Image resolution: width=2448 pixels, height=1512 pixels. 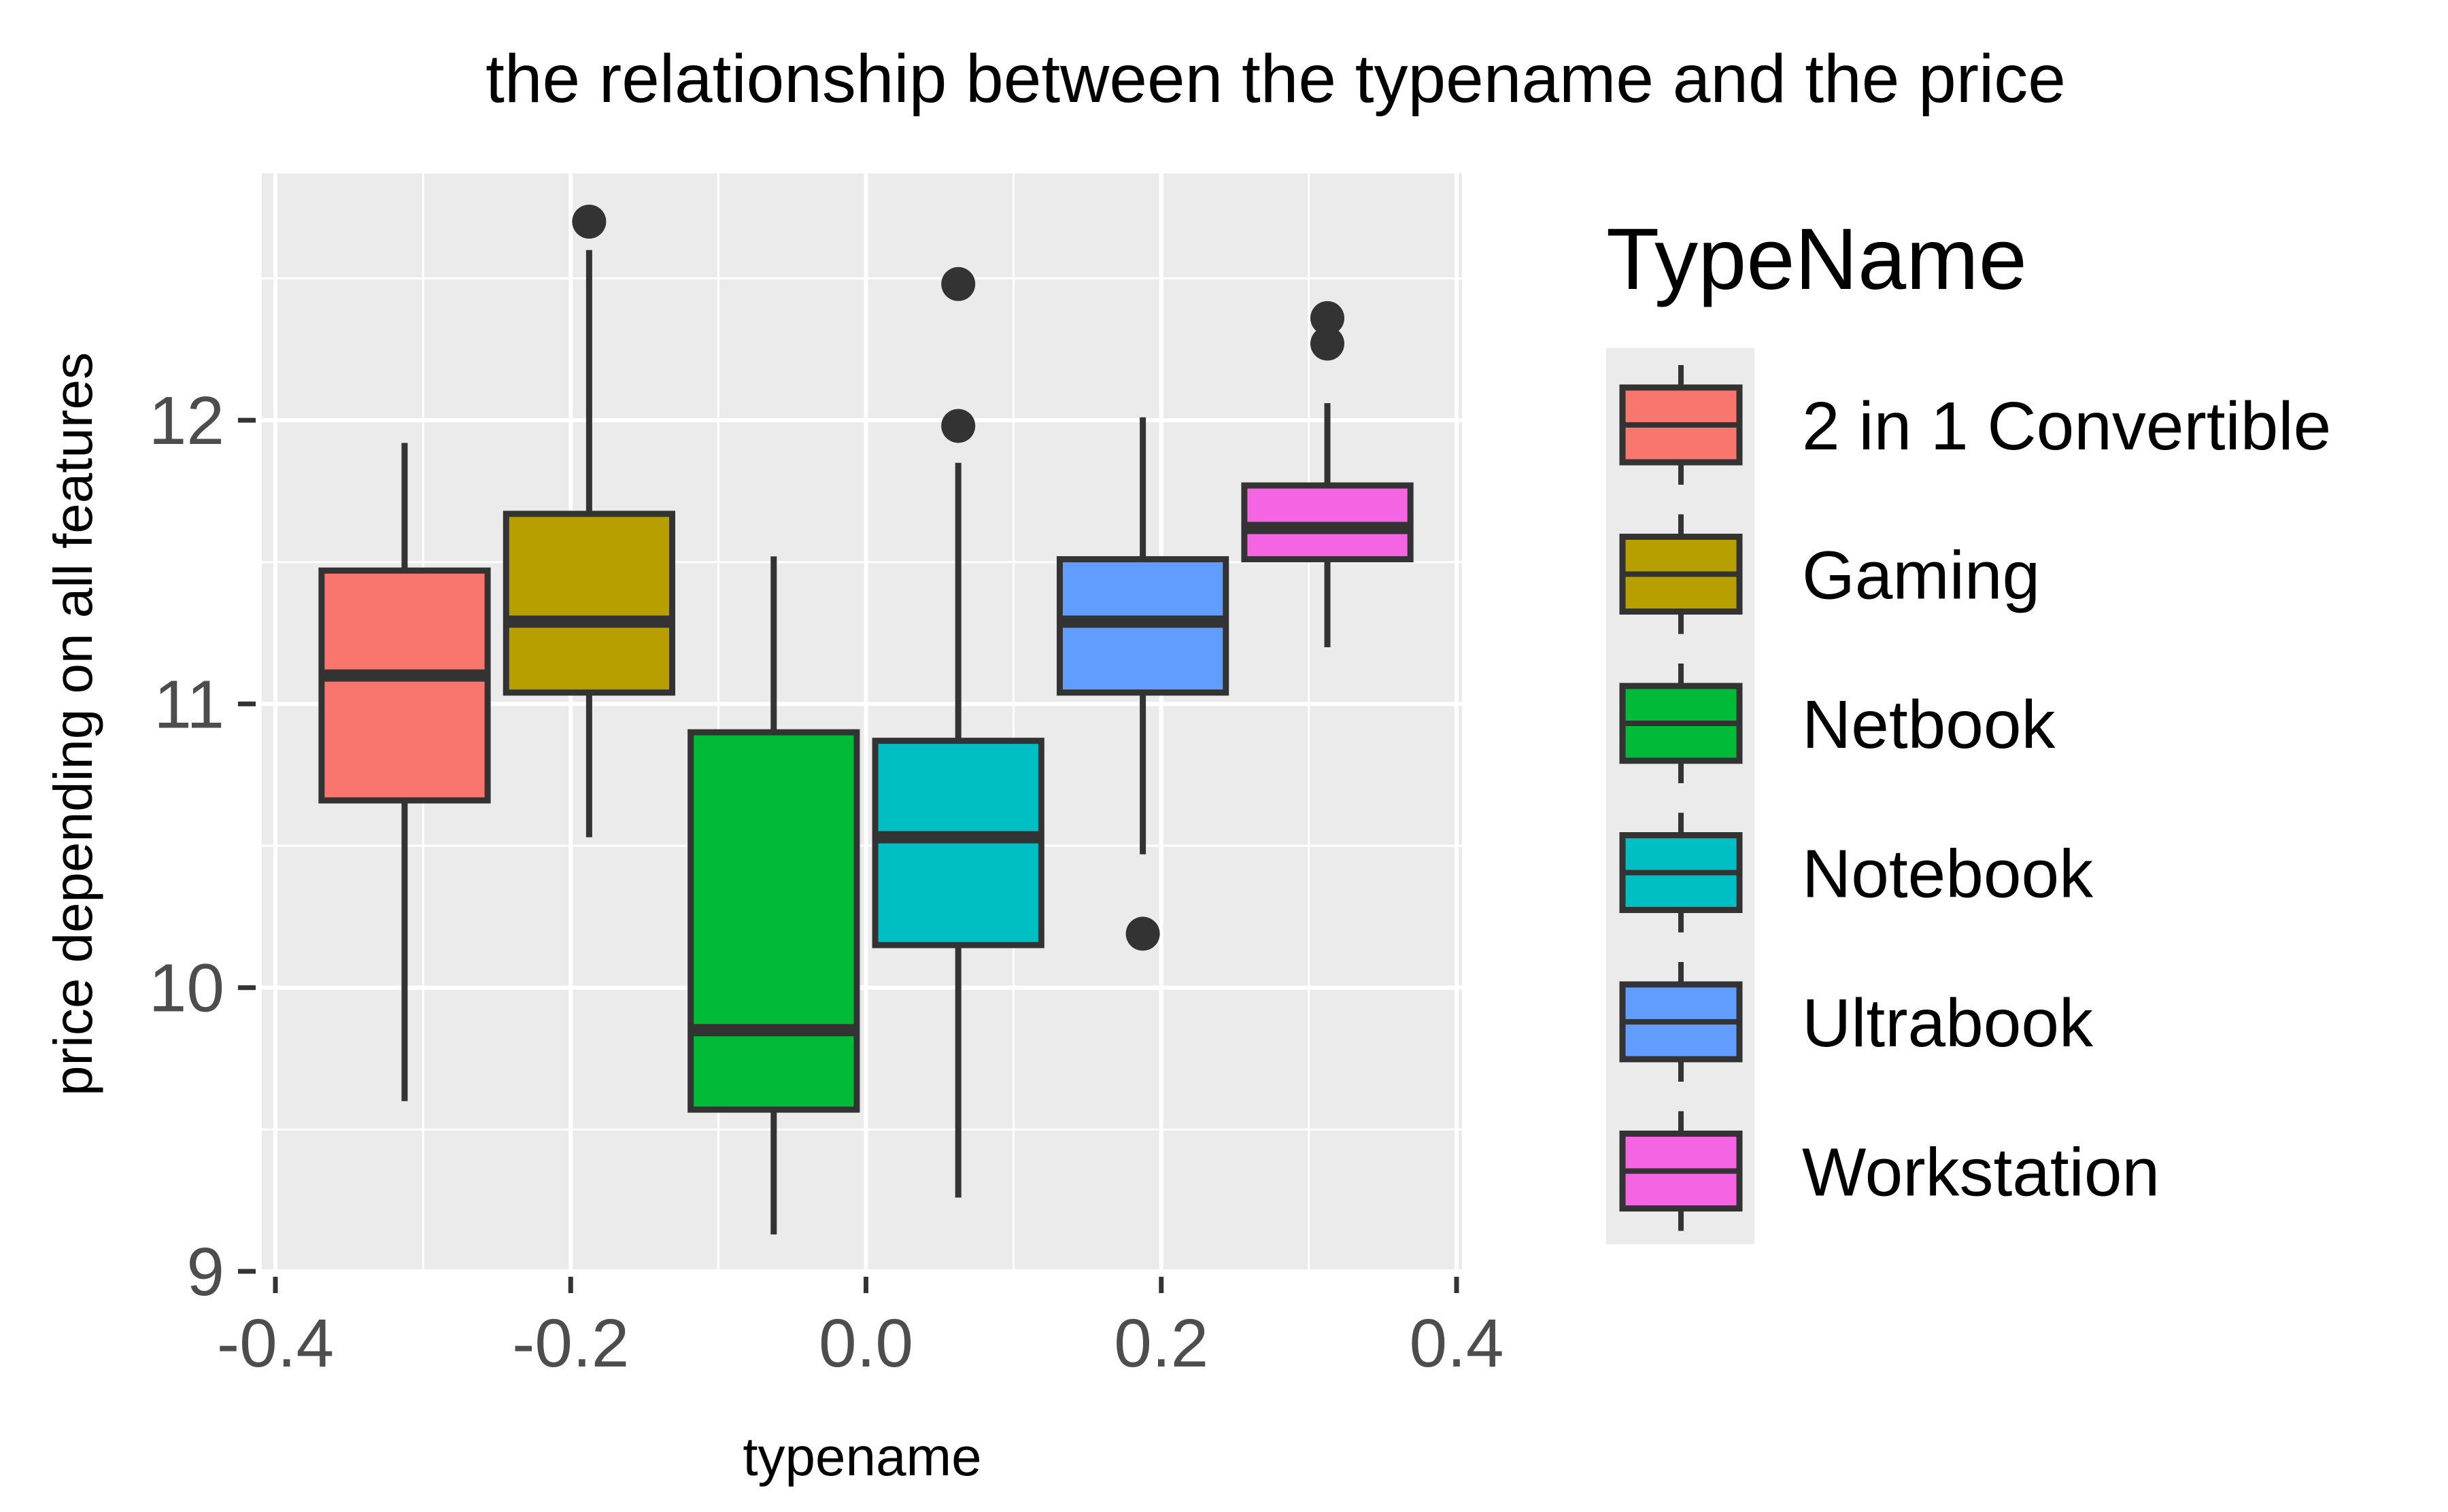 I want to click on legend-label: Gaming, so click(x=1921, y=576).